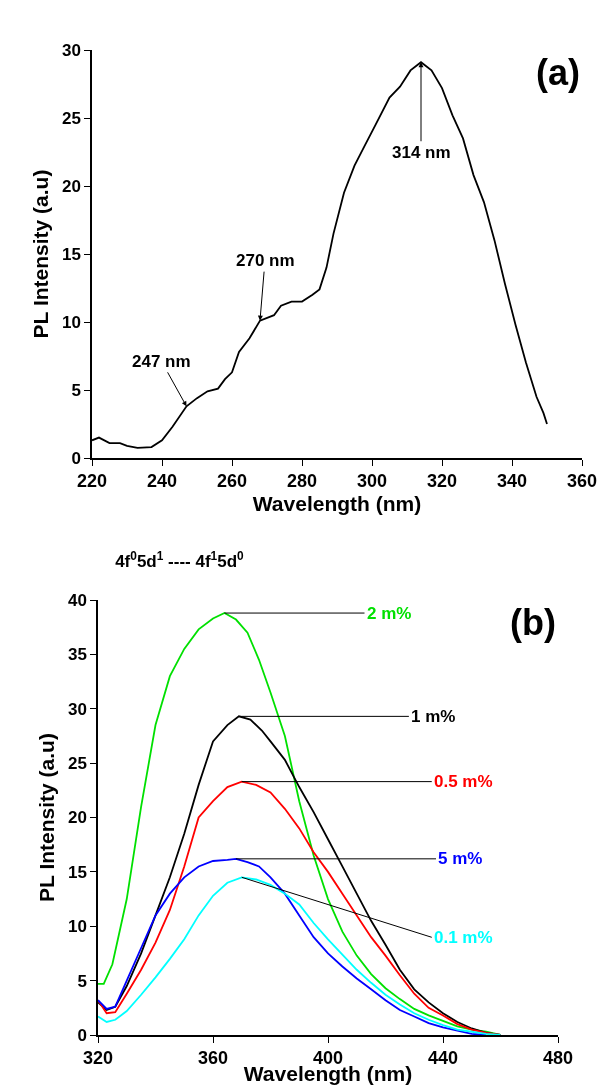 This screenshot has width=598, height=1085. I want to click on annotation: 270 nm, so click(265, 260).